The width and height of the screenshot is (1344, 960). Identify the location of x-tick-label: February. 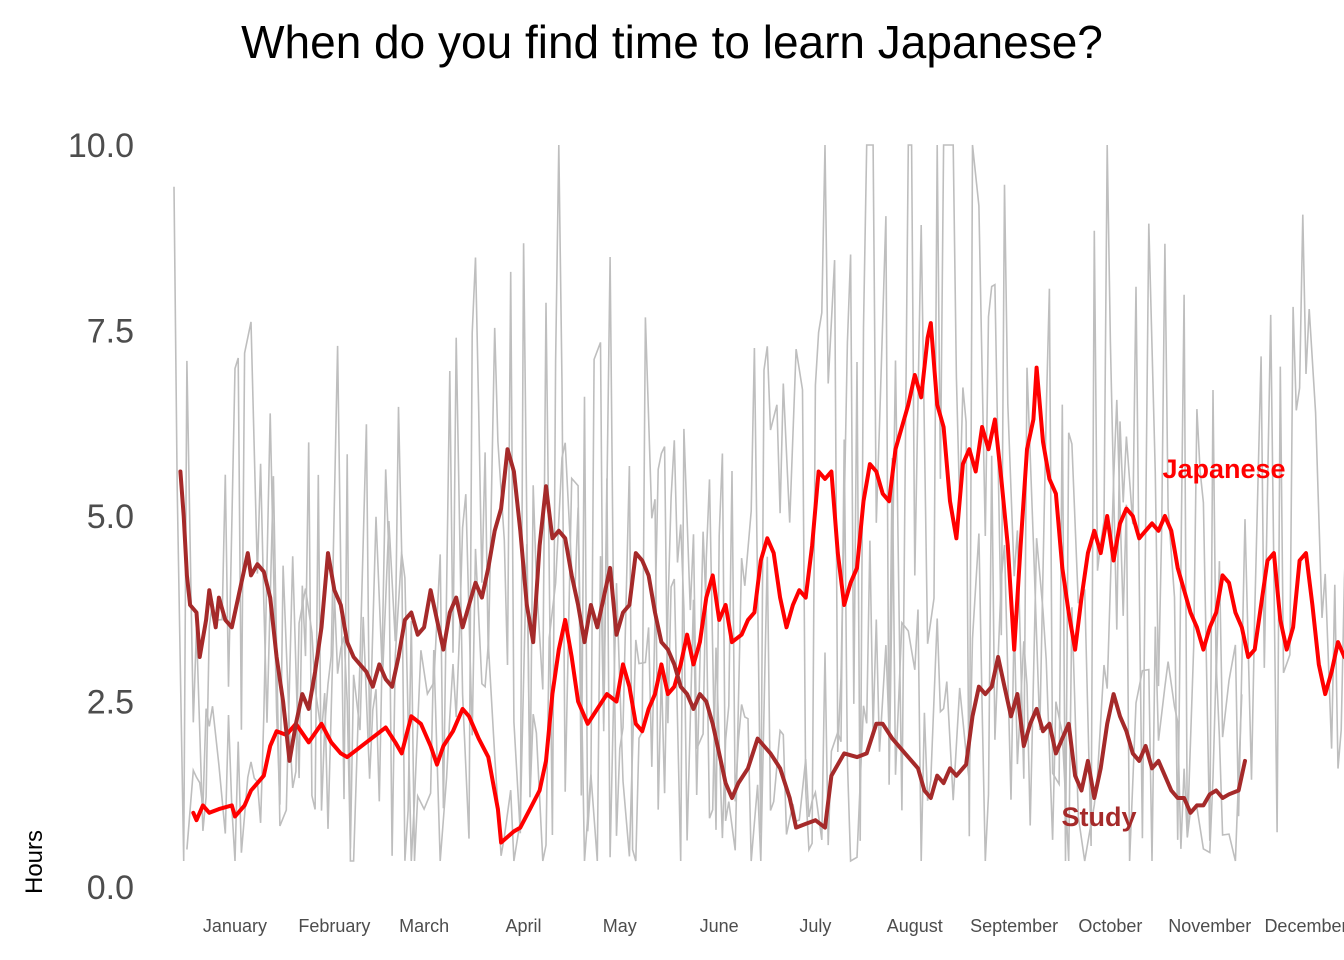
(334, 926).